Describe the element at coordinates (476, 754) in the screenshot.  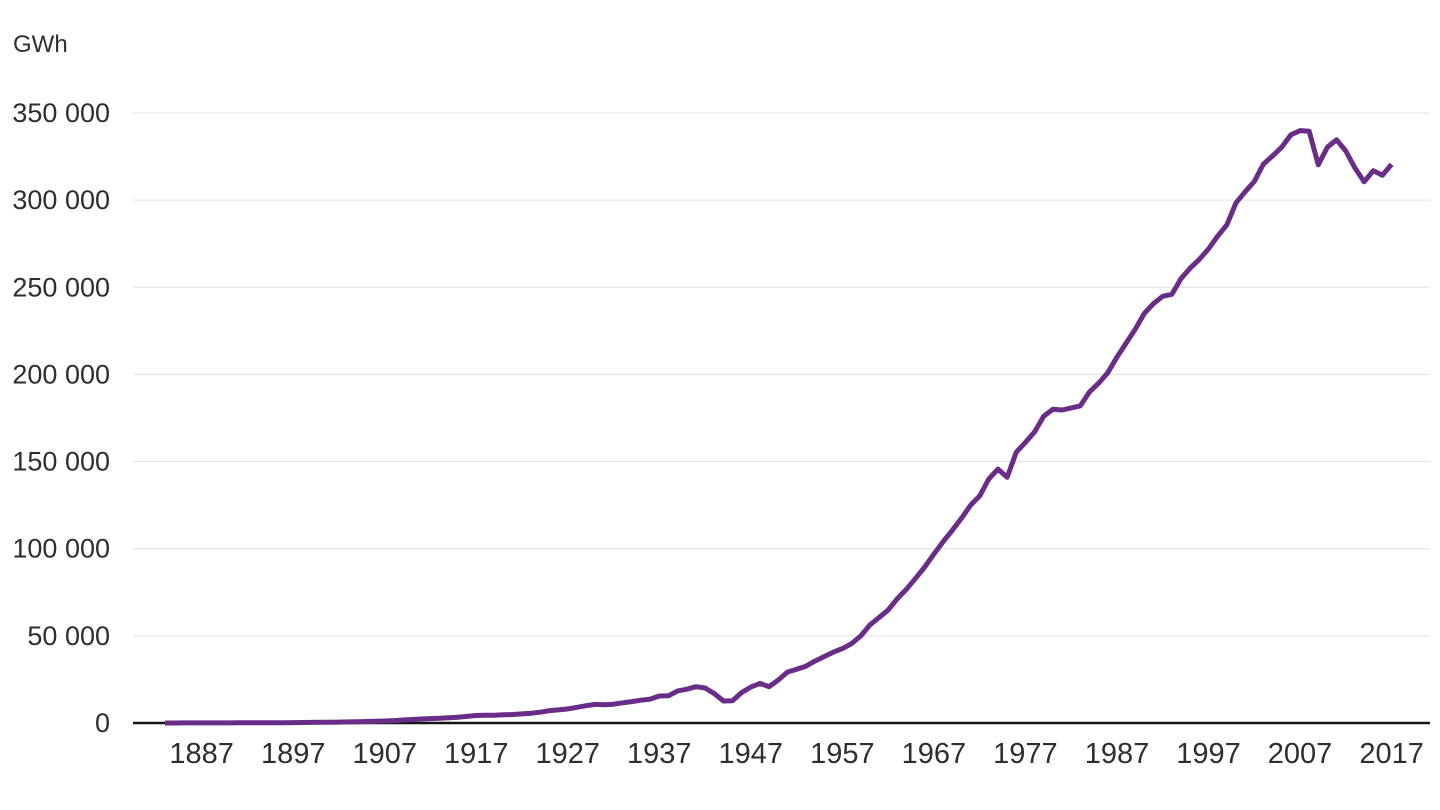
I see `x-tick-label: 1917` at that location.